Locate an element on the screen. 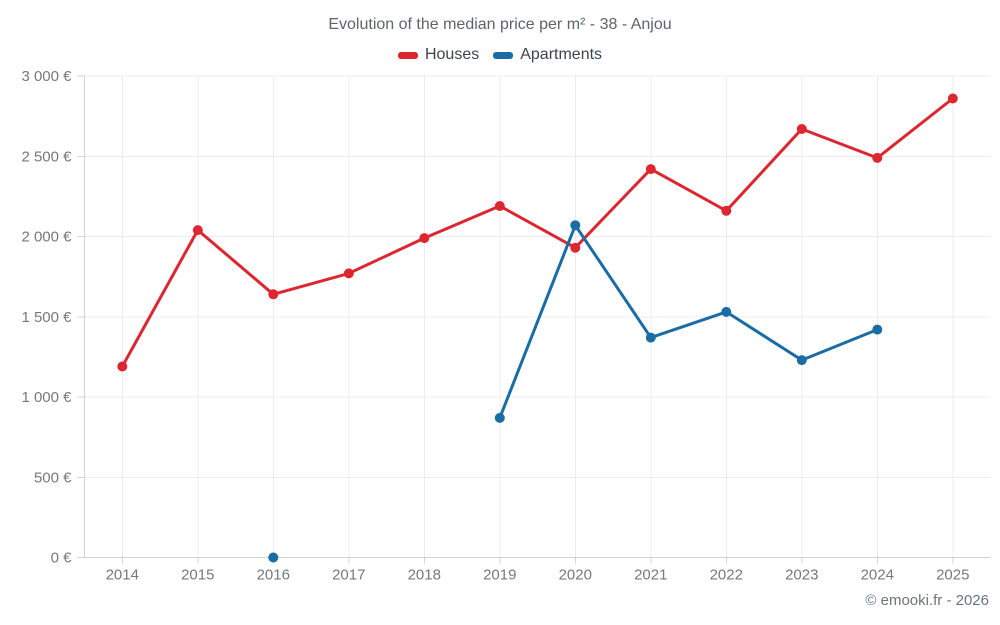 Image resolution: width=1000 pixels, height=625 pixels. legend: Houses Apartments is located at coordinates (500, 55).